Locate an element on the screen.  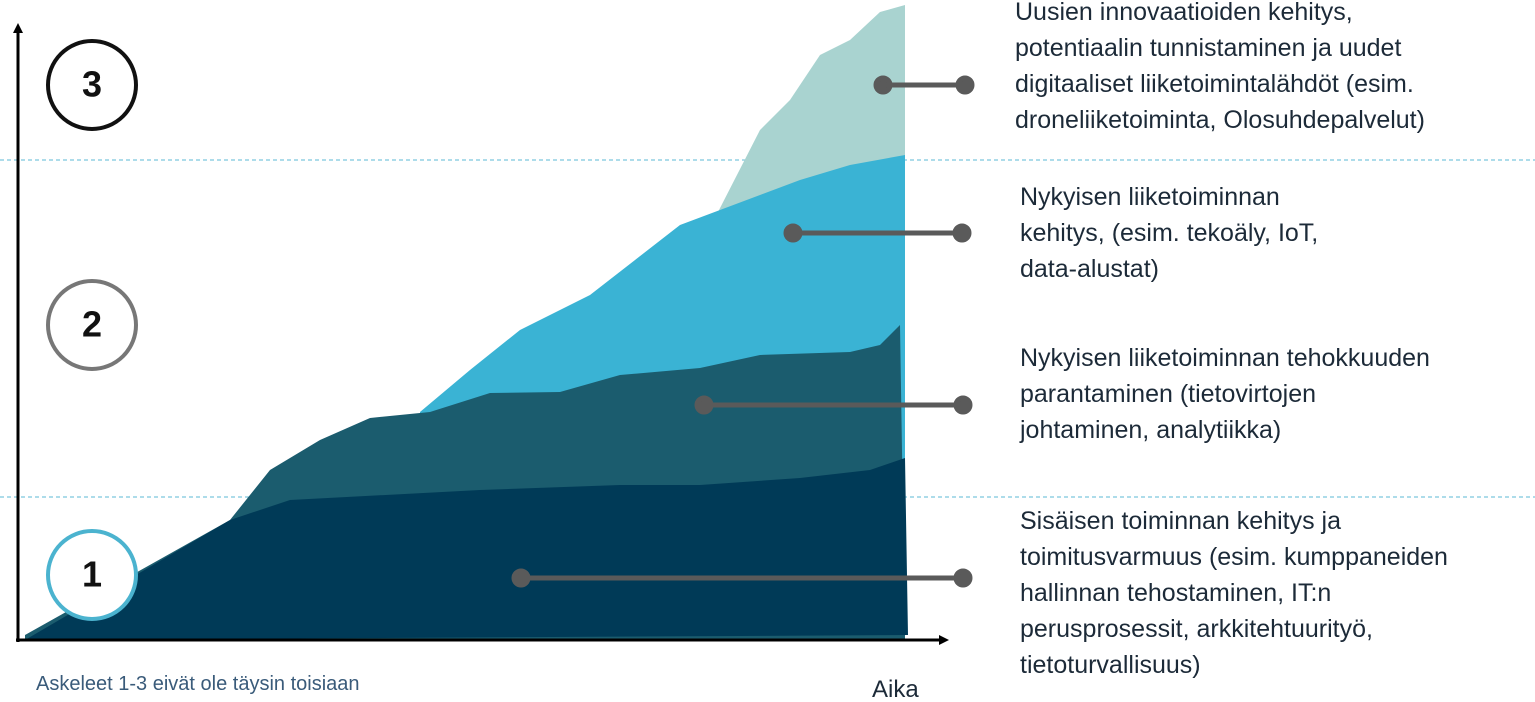
step-number: 3 is located at coordinates (92, 84).